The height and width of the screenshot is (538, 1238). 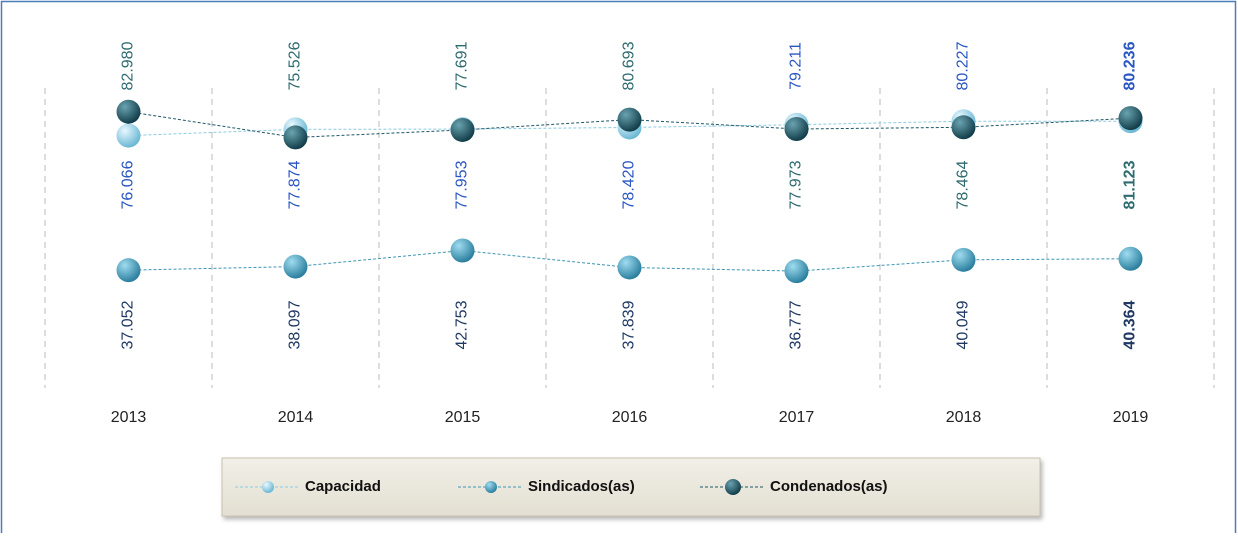 What do you see at coordinates (629, 324) in the screenshot?
I see `data-label: 37.839` at bounding box center [629, 324].